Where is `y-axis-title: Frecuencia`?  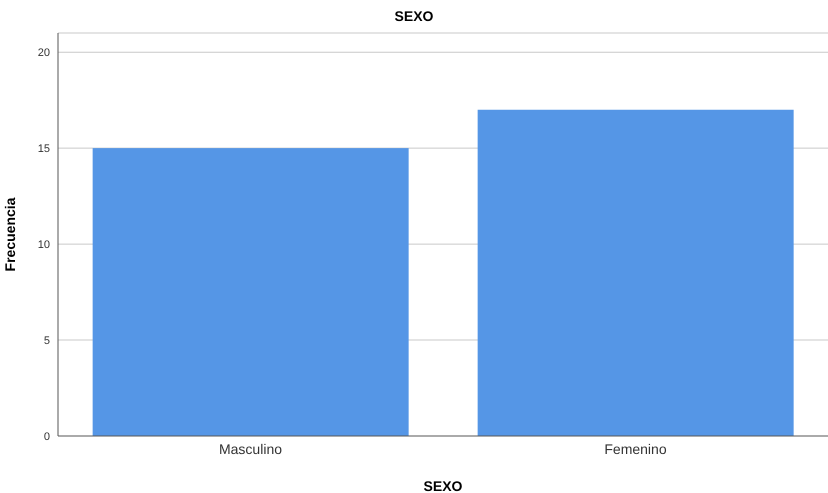
y-axis-title: Frecuencia is located at coordinates (10, 234).